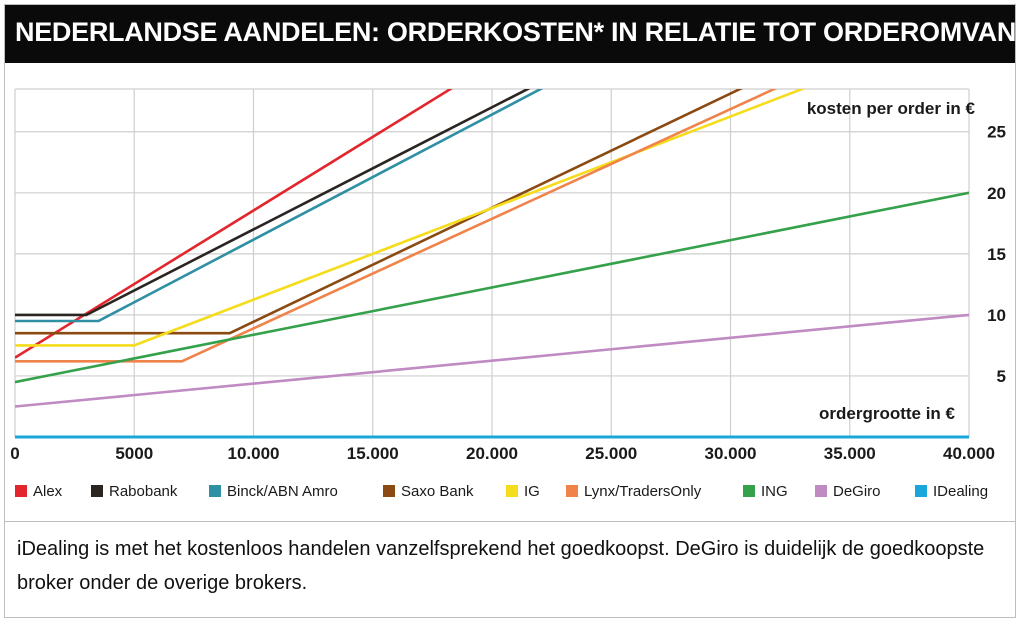 The height and width of the screenshot is (624, 1020). I want to click on x-tick-label-6: 30.000, so click(731, 453).